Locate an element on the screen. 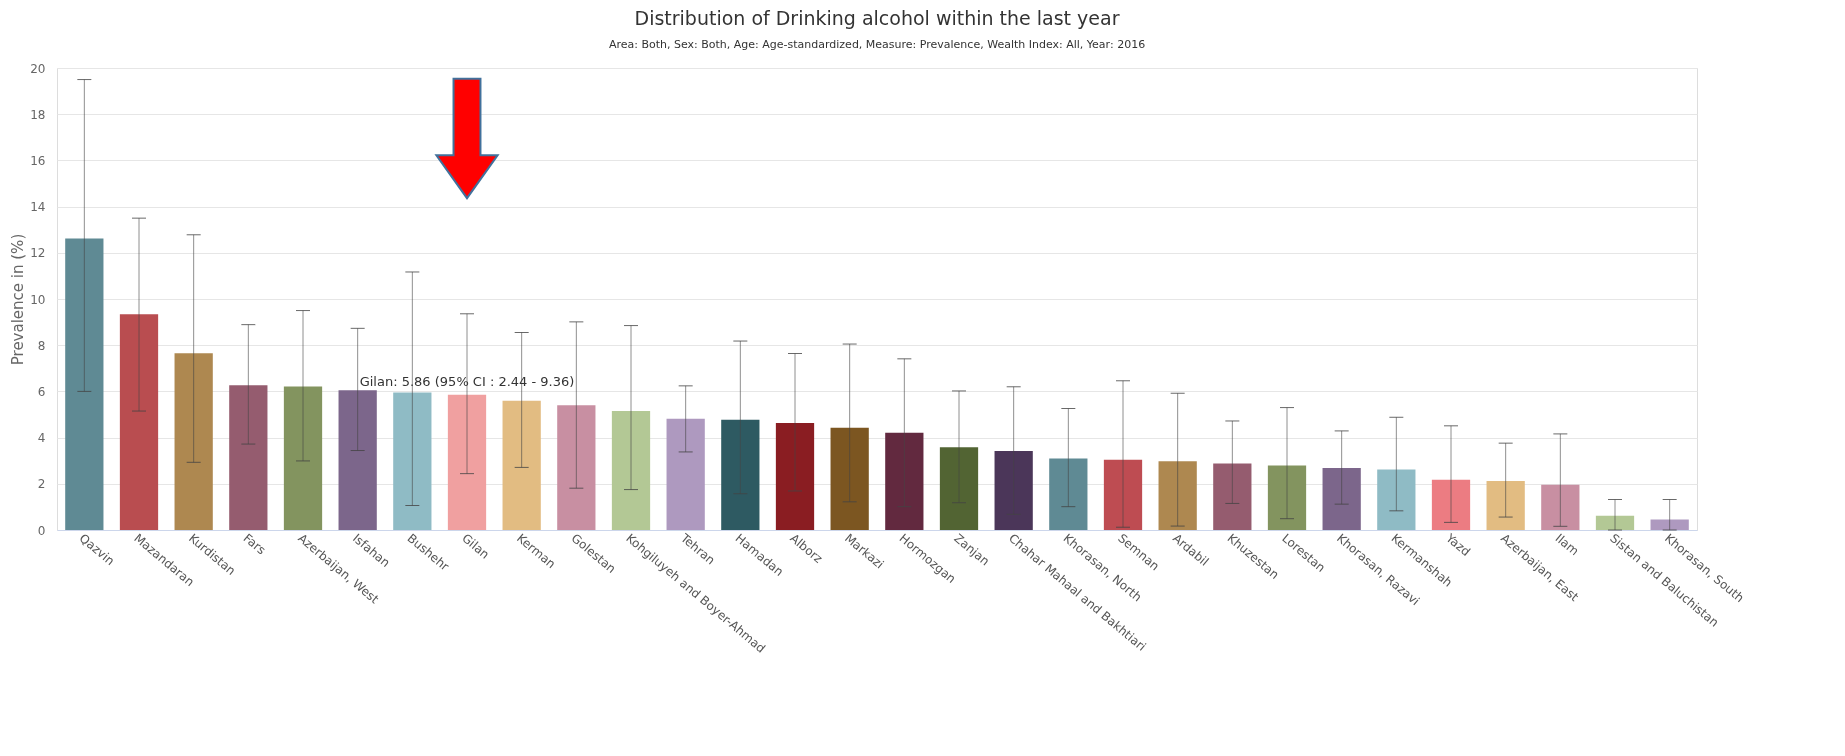  chart-title: Distribution of Drinking alcohol within the last year is located at coordinates (877, 18).